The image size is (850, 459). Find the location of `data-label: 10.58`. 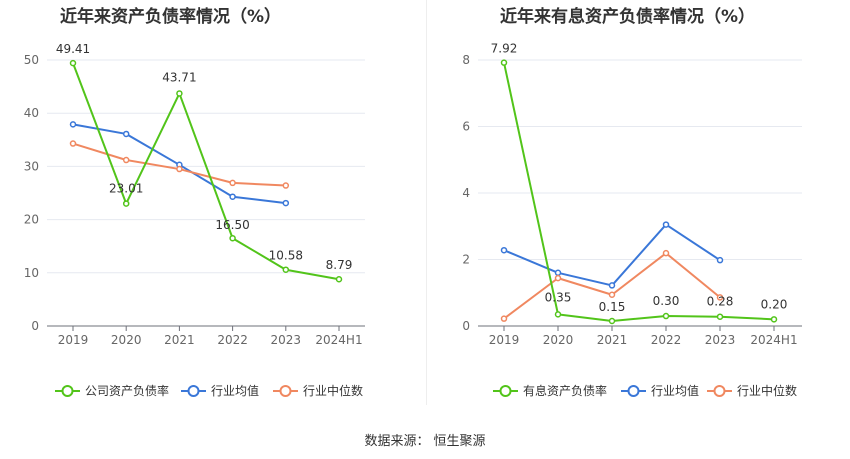

data-label: 10.58 is located at coordinates (286, 256).